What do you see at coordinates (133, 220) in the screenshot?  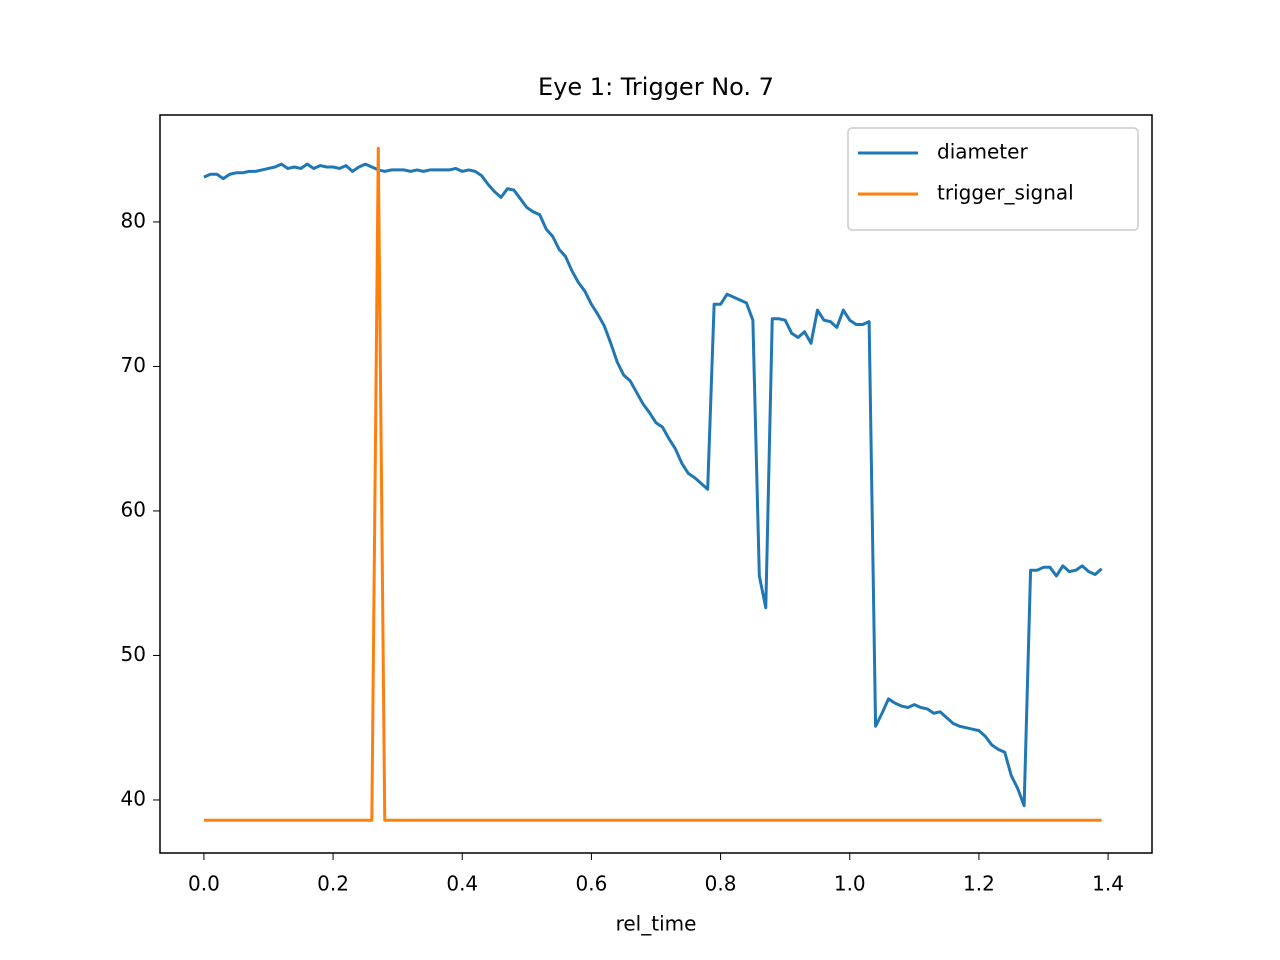 I see `y-tick-label: 80` at bounding box center [133, 220].